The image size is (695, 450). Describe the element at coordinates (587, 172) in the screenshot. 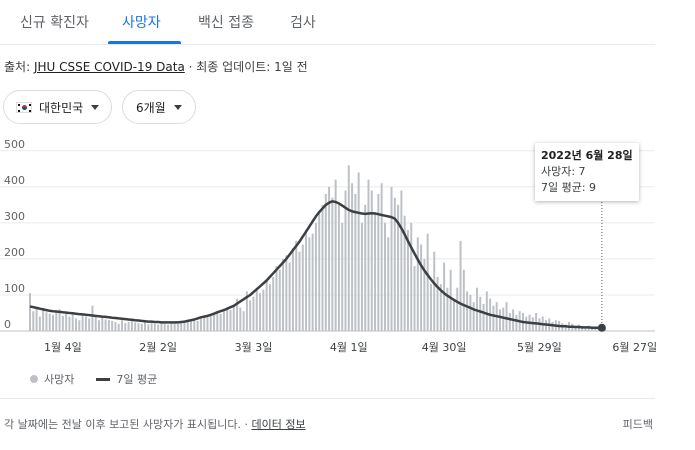

I see `chart-tooltip: 2022년 6월 28일 사망자: 7 7일 평균: 9` at that location.